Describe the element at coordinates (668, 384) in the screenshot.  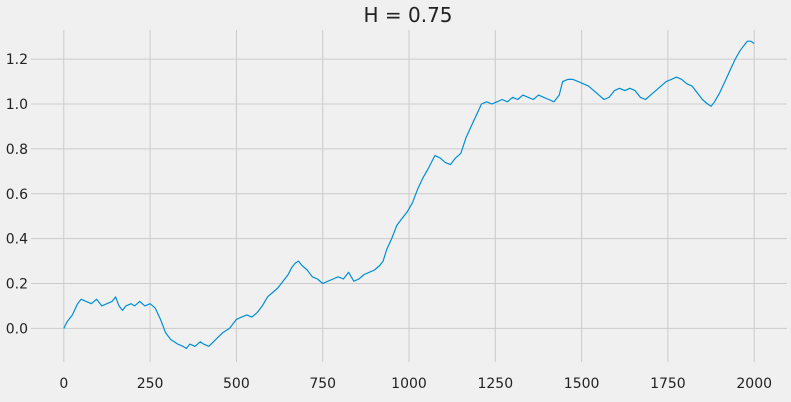
I see `x-tick-label: 1750` at that location.